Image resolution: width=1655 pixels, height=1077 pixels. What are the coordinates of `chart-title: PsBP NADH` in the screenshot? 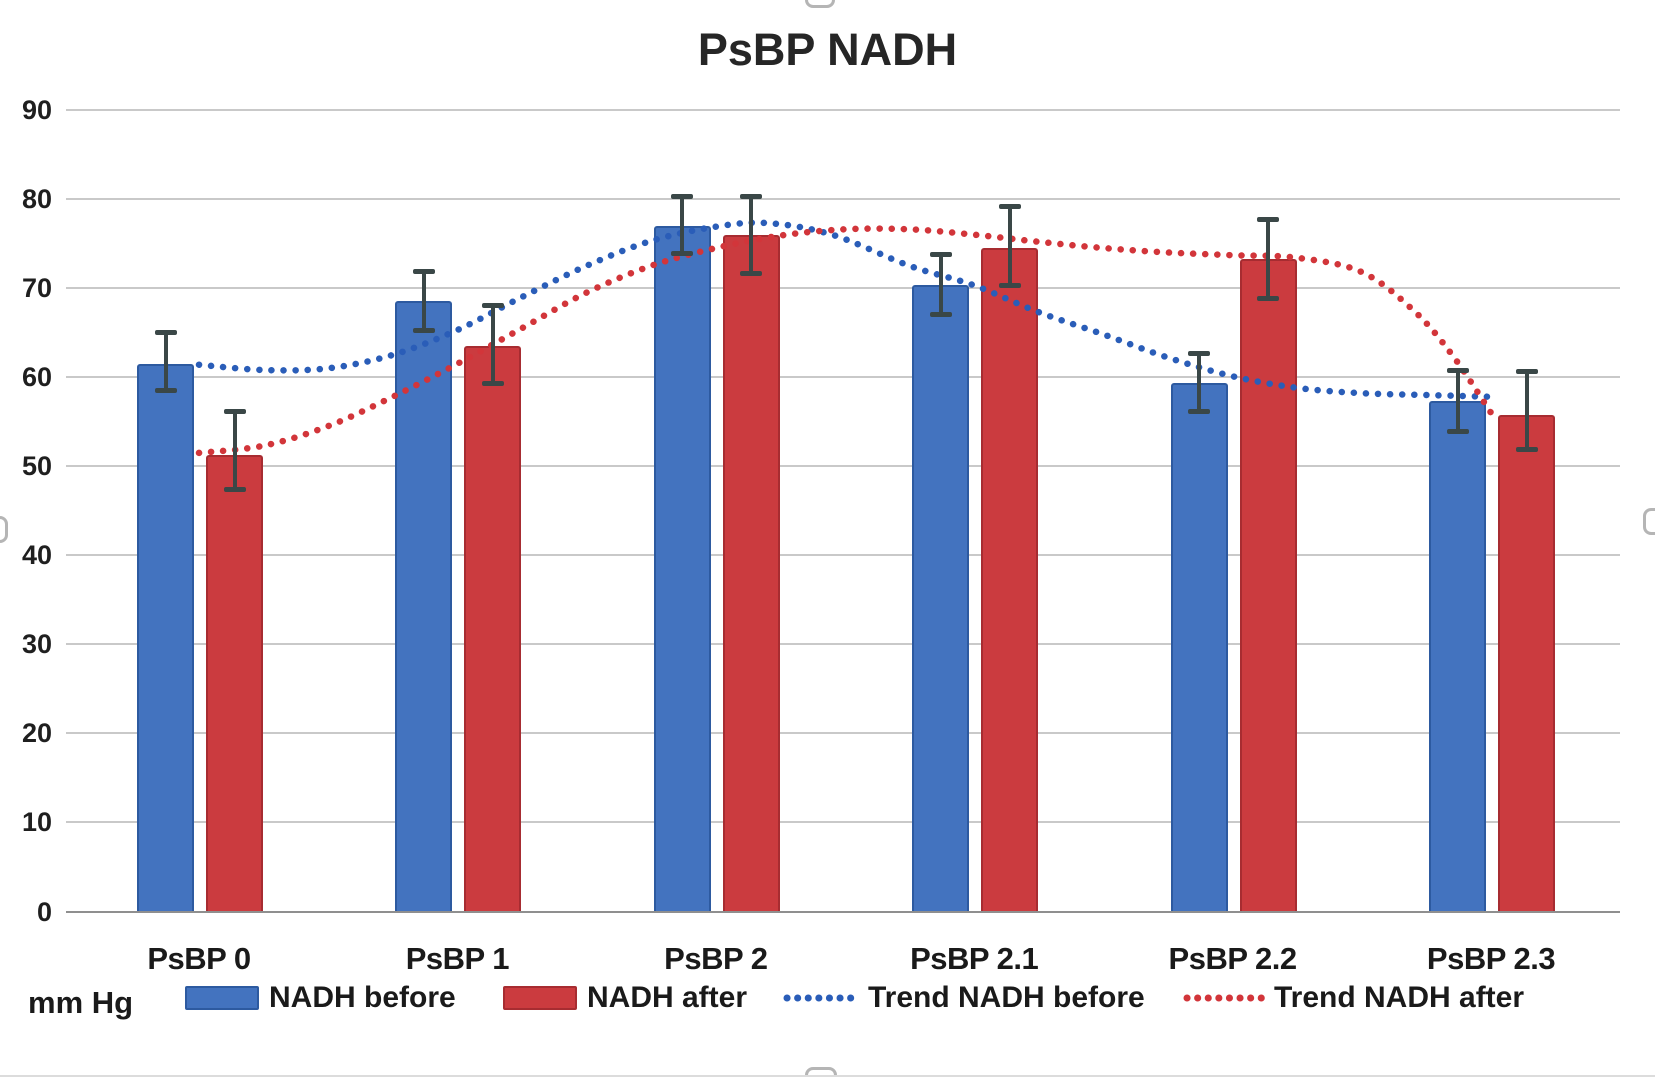 It's located at (827, 49).